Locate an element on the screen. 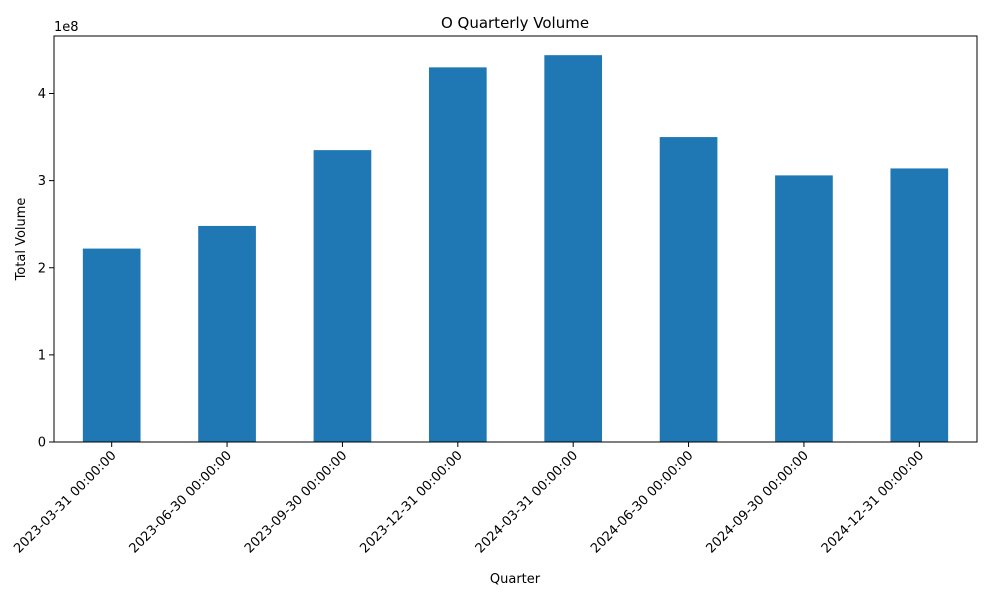 The image size is (1000, 600). x-tick-label: 2023-03-31 00:00:00 is located at coordinates (65, 502).